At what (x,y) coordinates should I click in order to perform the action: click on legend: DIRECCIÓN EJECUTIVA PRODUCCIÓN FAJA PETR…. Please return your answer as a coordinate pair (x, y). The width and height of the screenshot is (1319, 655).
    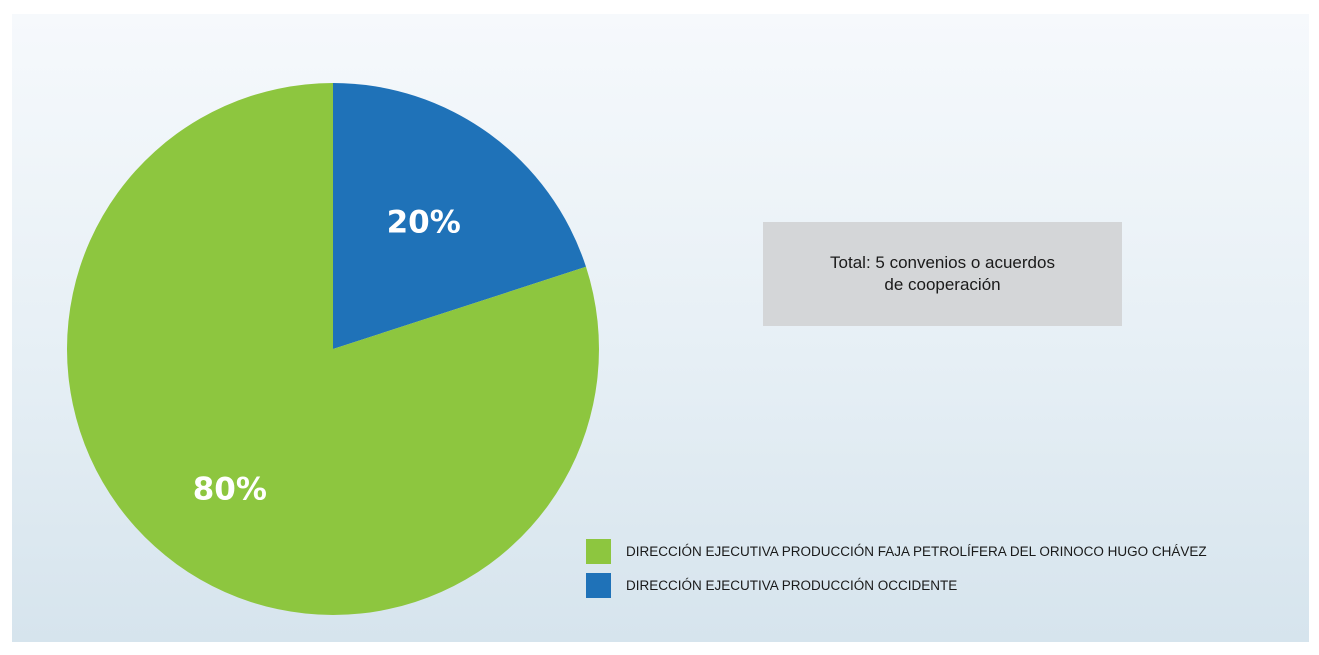
    Looking at the image, I should click on (896, 573).